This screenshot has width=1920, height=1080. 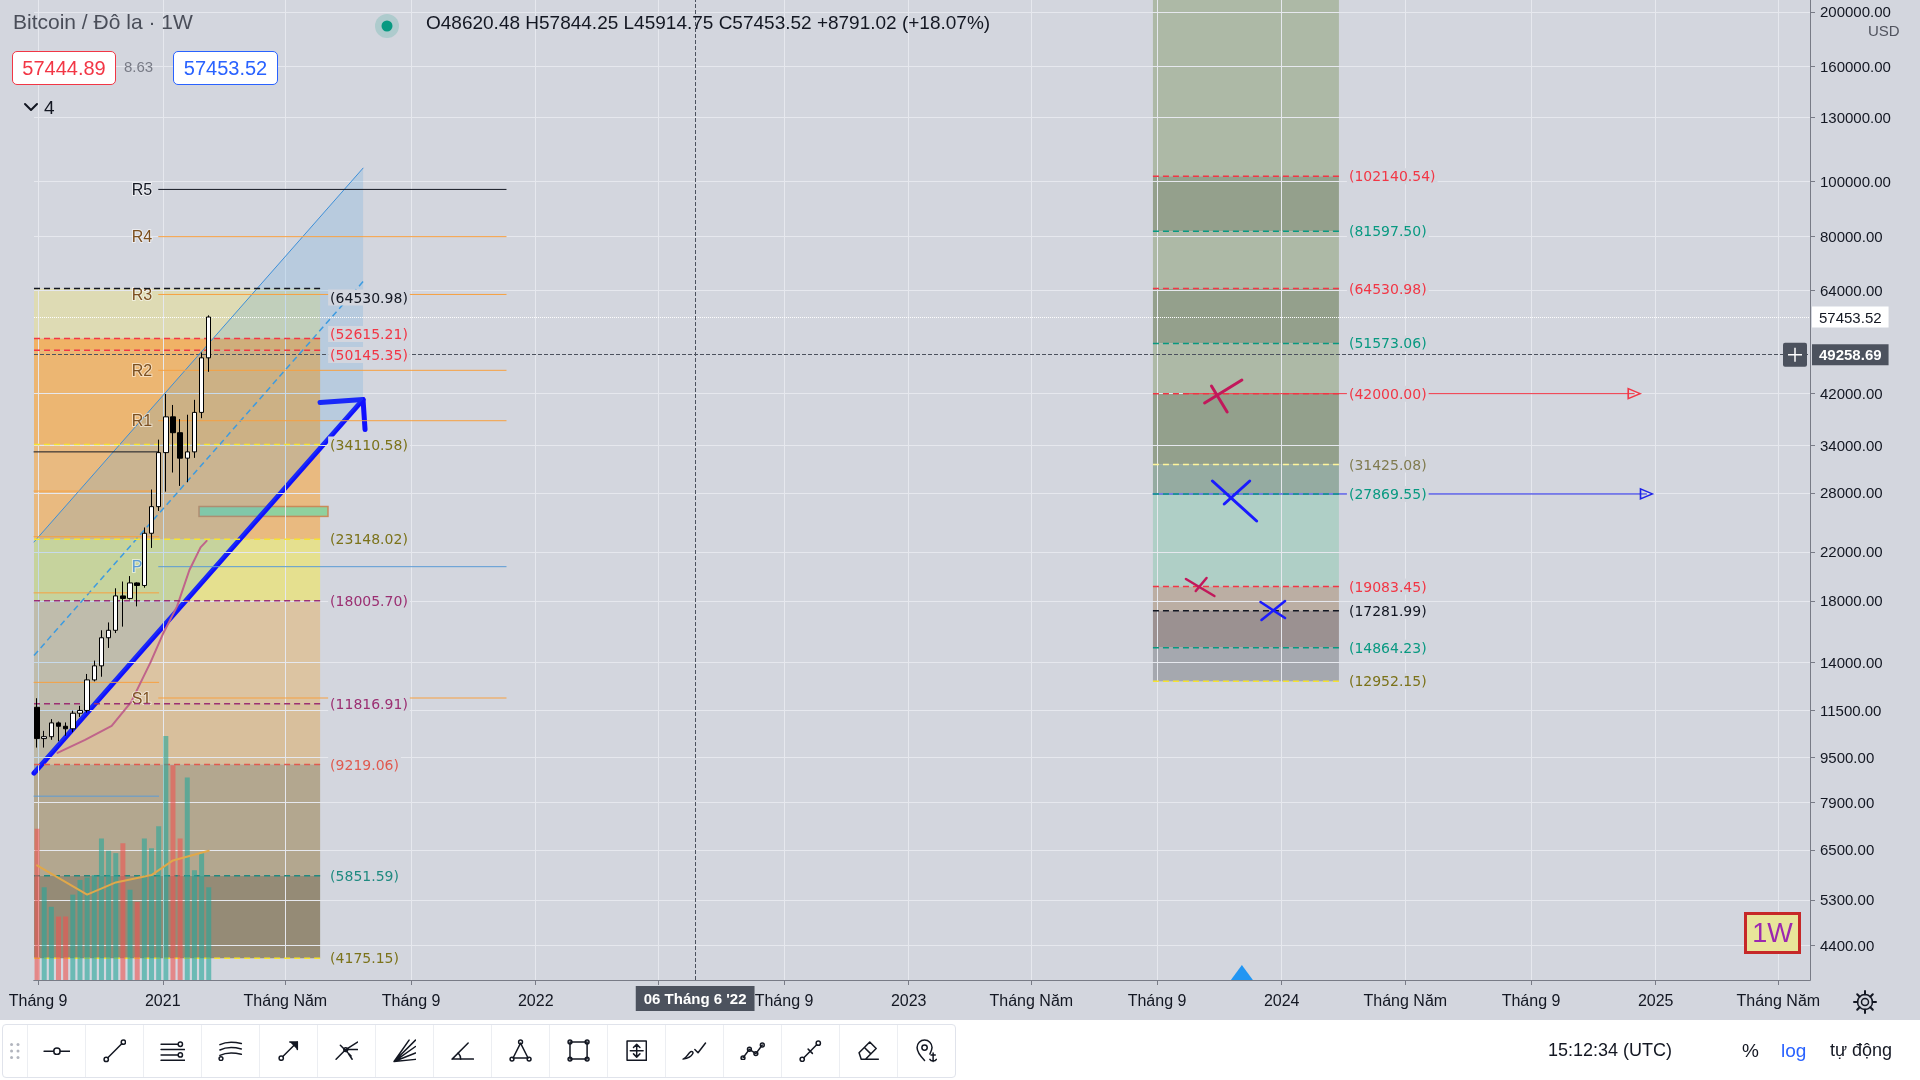 What do you see at coordinates (49, 108) in the screenshot?
I see `annotation: 4` at bounding box center [49, 108].